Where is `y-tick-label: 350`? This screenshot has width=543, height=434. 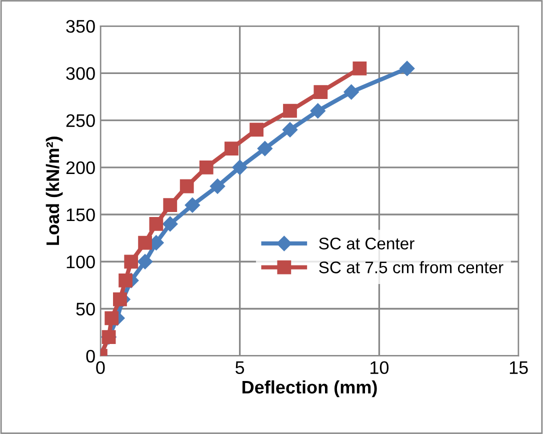
y-tick-label: 350 is located at coordinates (80, 26).